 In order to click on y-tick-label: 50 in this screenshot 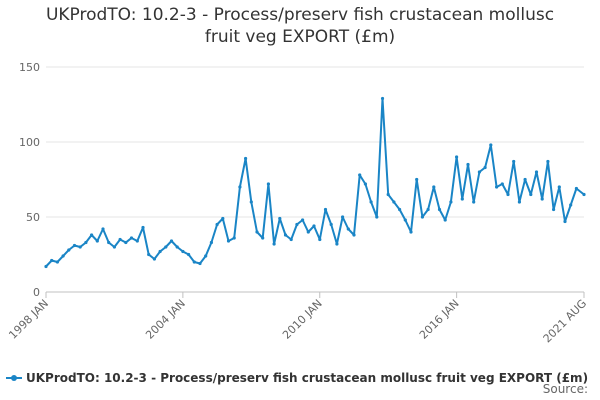, I will do `click(33, 217)`.